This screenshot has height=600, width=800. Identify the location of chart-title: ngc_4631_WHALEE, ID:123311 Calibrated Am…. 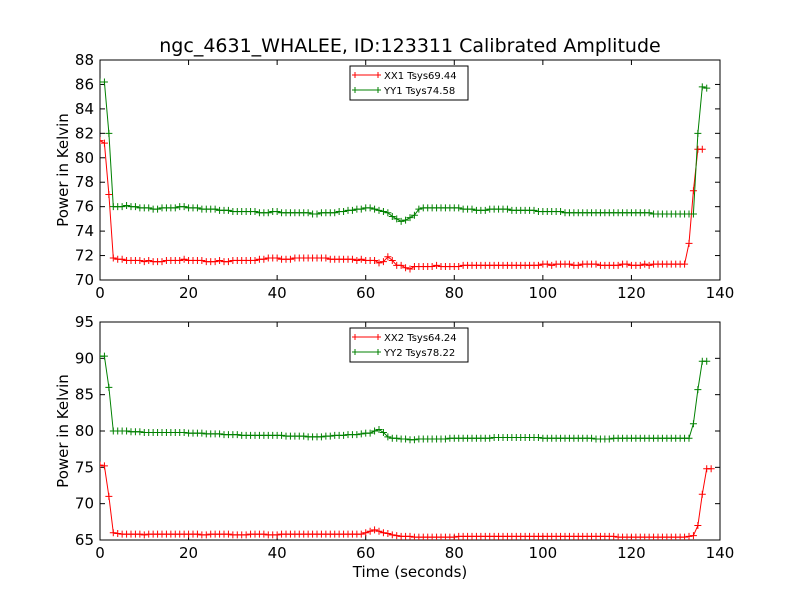
(409, 46).